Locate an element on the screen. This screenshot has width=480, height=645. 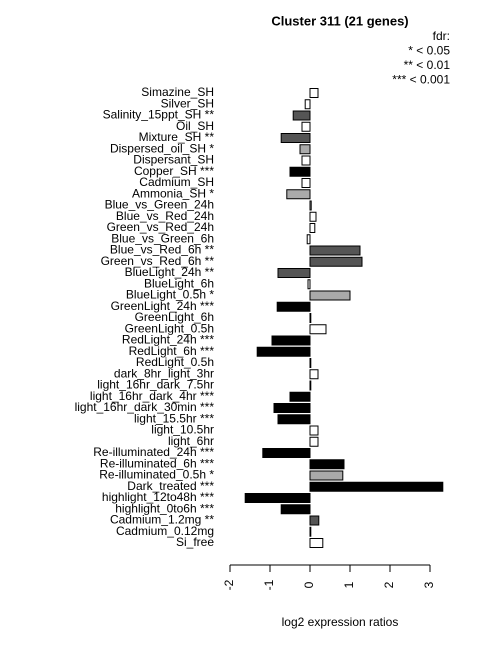
y-tick-label: BlueLight_24h ** is located at coordinates (170, 272).